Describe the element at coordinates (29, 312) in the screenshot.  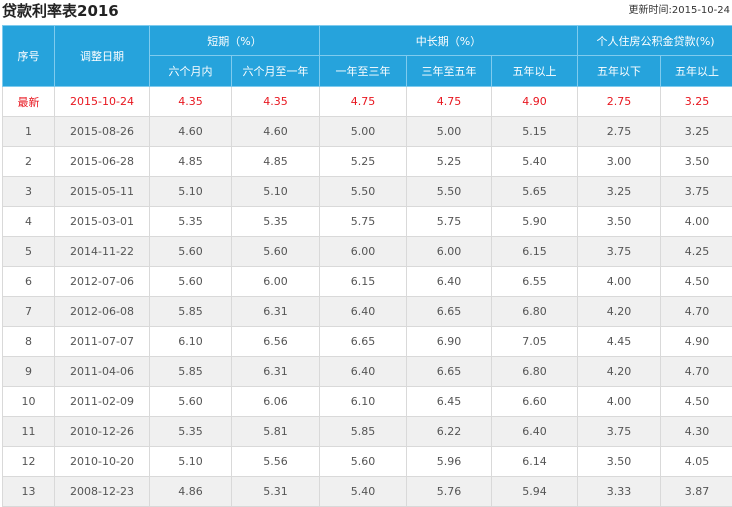
I see `cell-index: 7` at that location.